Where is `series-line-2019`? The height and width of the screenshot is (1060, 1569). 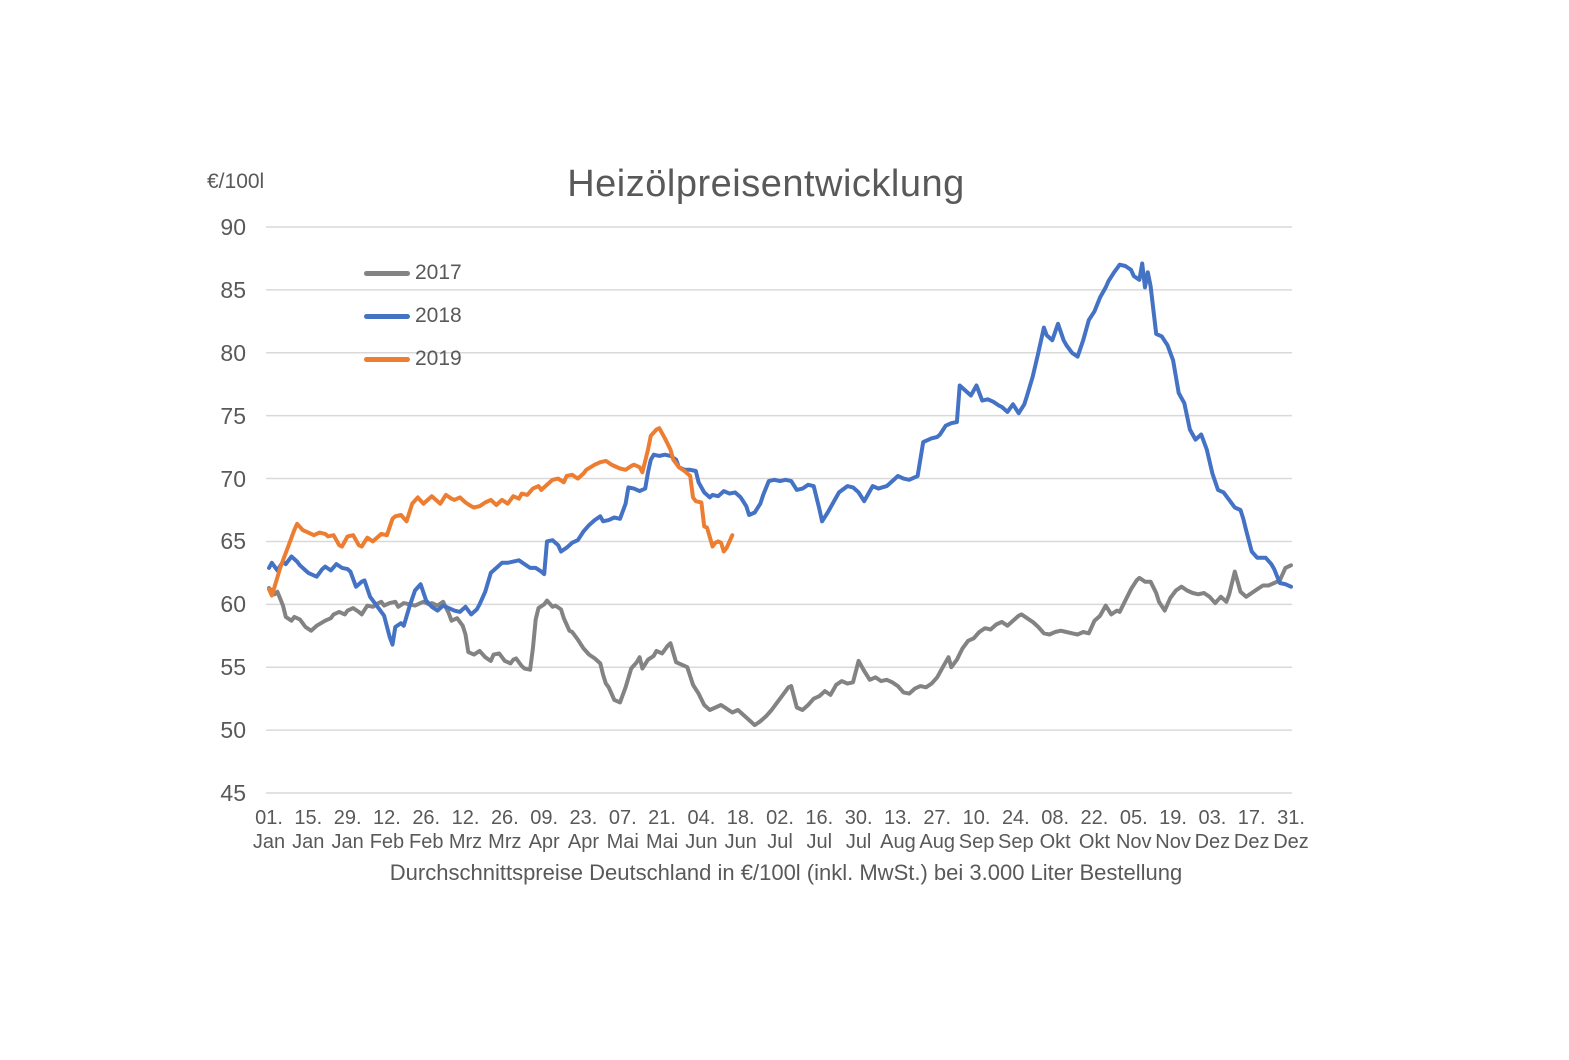 series-line-2019 is located at coordinates (501, 512).